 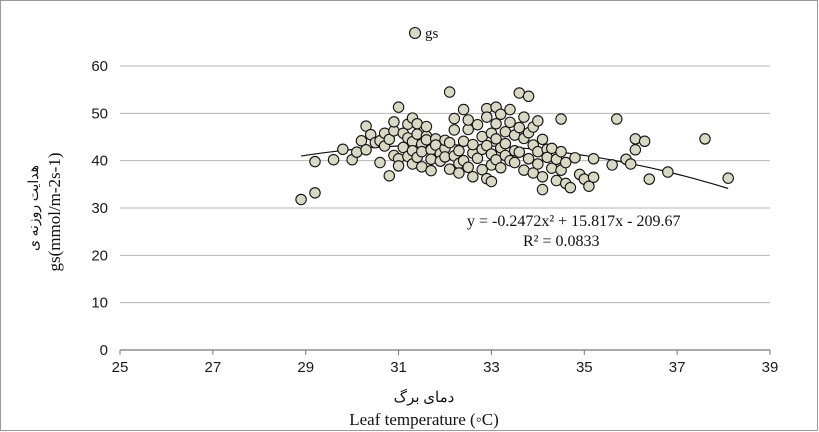 I want to click on x-tick-label: 37, so click(x=677, y=367).